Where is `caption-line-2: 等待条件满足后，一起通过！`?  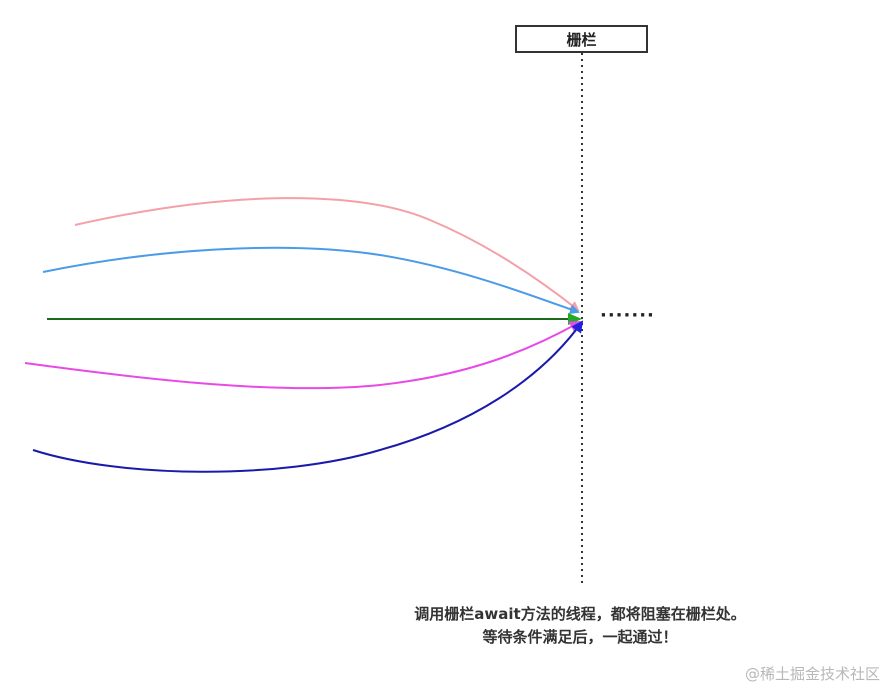 caption-line-2: 等待条件满足后，一起通过！ is located at coordinates (580, 637).